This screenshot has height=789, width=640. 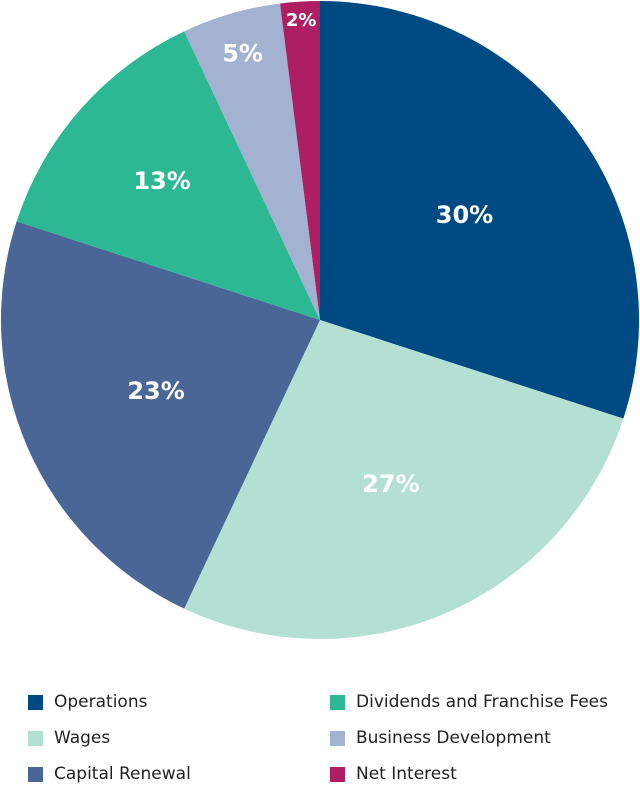 What do you see at coordinates (337, 702) in the screenshot?
I see `legend-swatch-dividends-and-franchise-fees` at bounding box center [337, 702].